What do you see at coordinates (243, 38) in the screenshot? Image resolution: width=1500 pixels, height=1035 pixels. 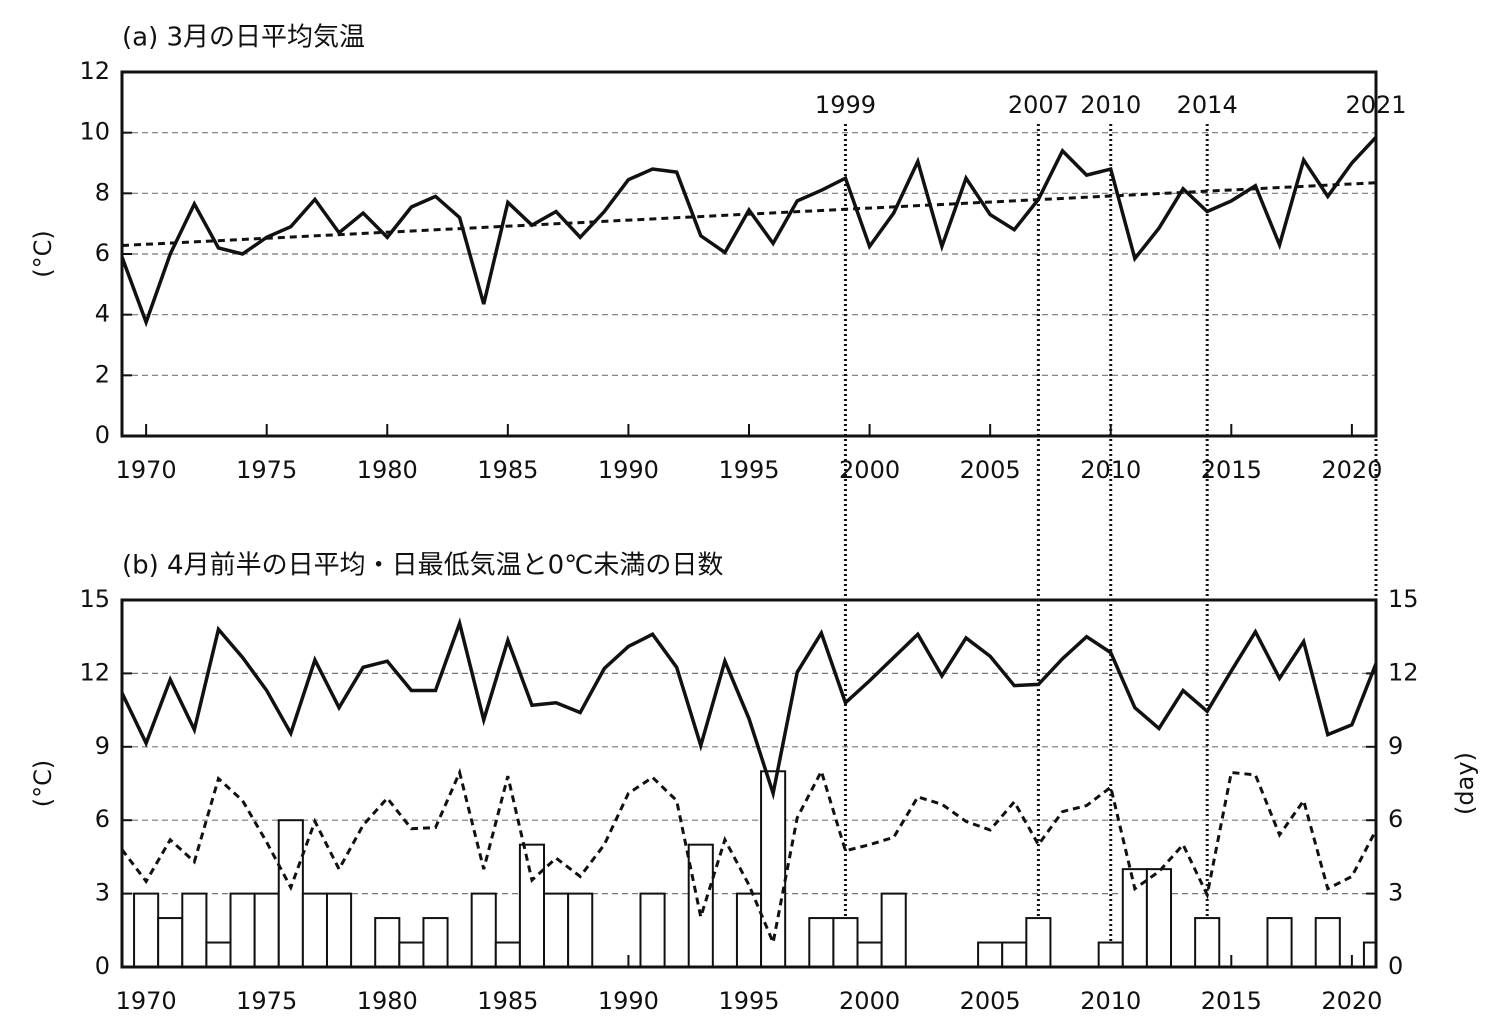 I see `panel-title: (a) 3月の日平均気温` at bounding box center [243, 38].